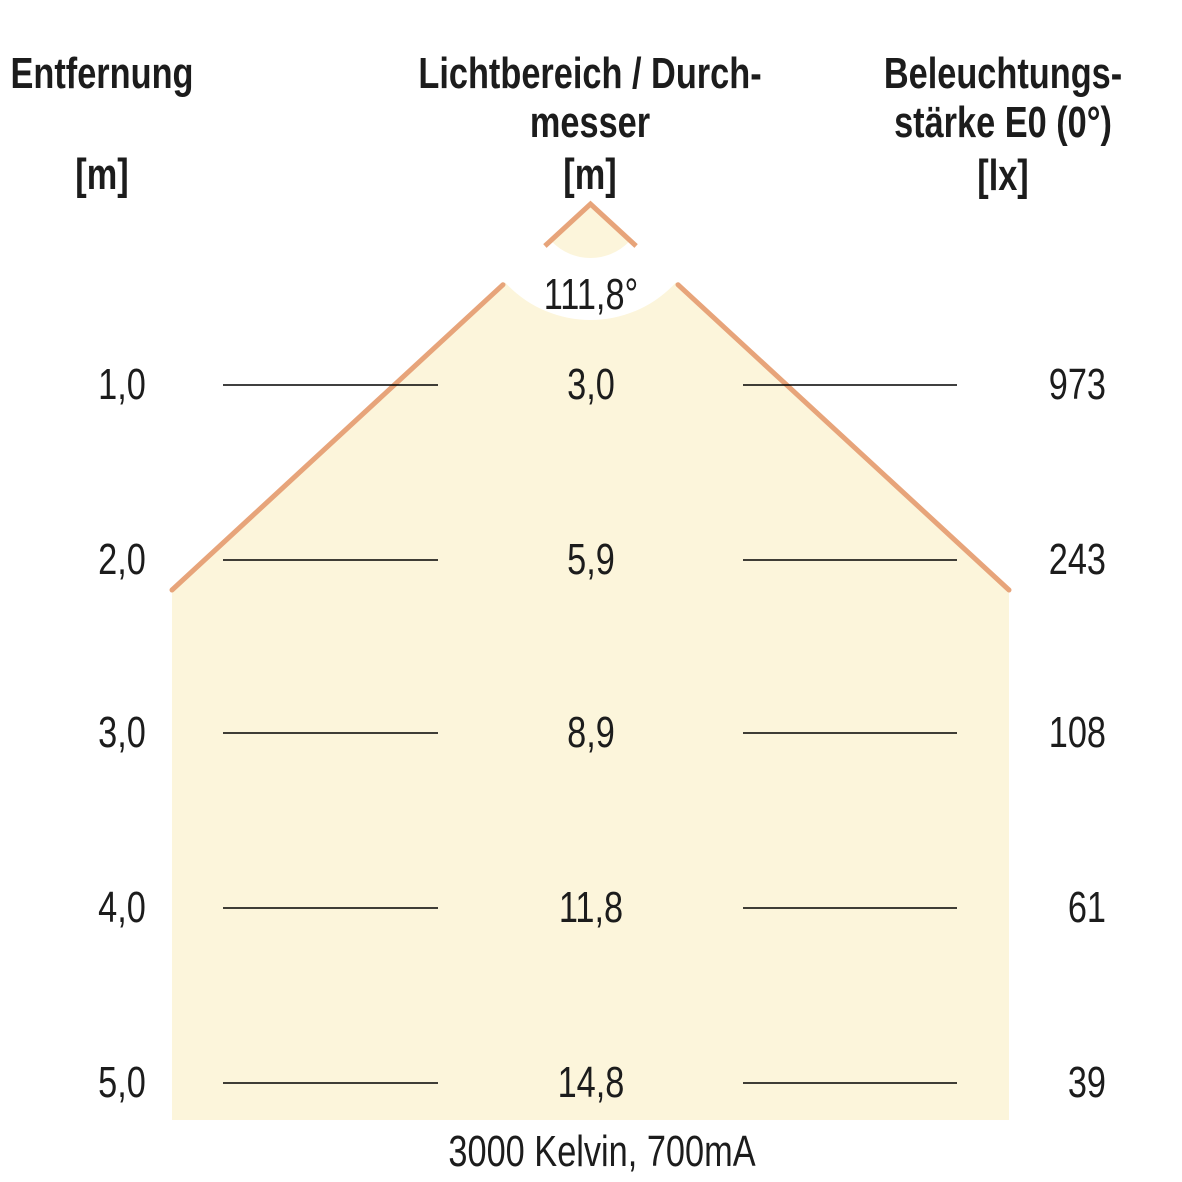 The height and width of the screenshot is (1182, 1182). Describe the element at coordinates (102, 73) in the screenshot. I see `column-header-distance: Entfernung` at that location.